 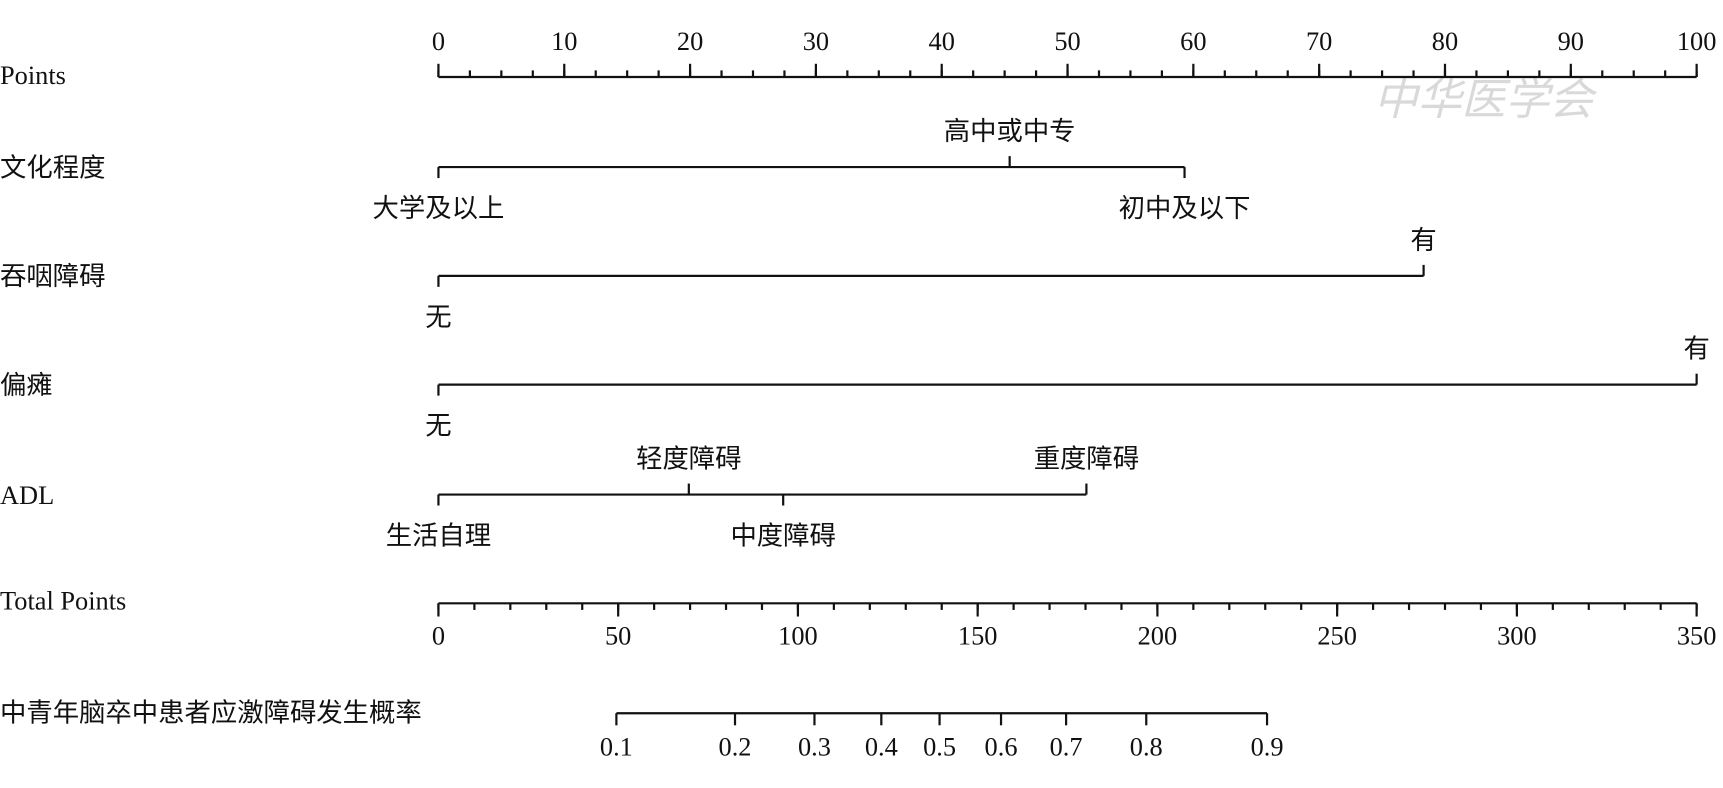 What do you see at coordinates (438, 536) in the screenshot?
I see `level-label: 生活自理` at bounding box center [438, 536].